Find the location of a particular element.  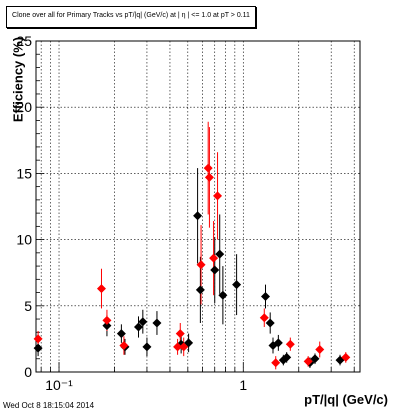

y-tick-label: 15 is located at coordinates (24, 173).